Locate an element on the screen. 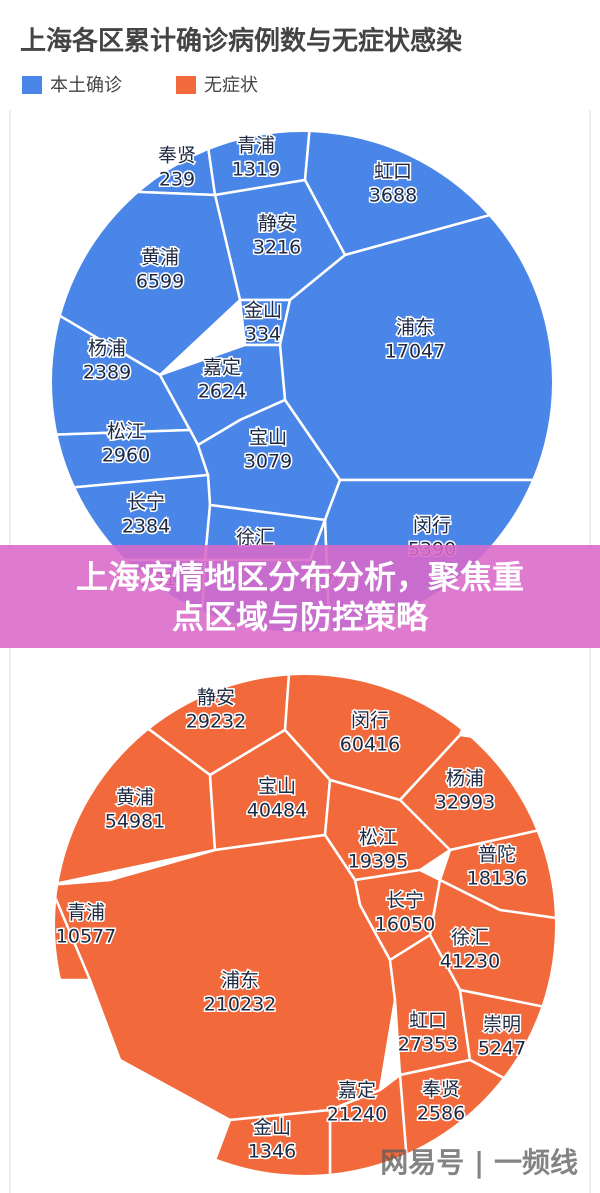 This screenshot has width=600, height=1193. cell-name: 普陀 is located at coordinates (497, 855).